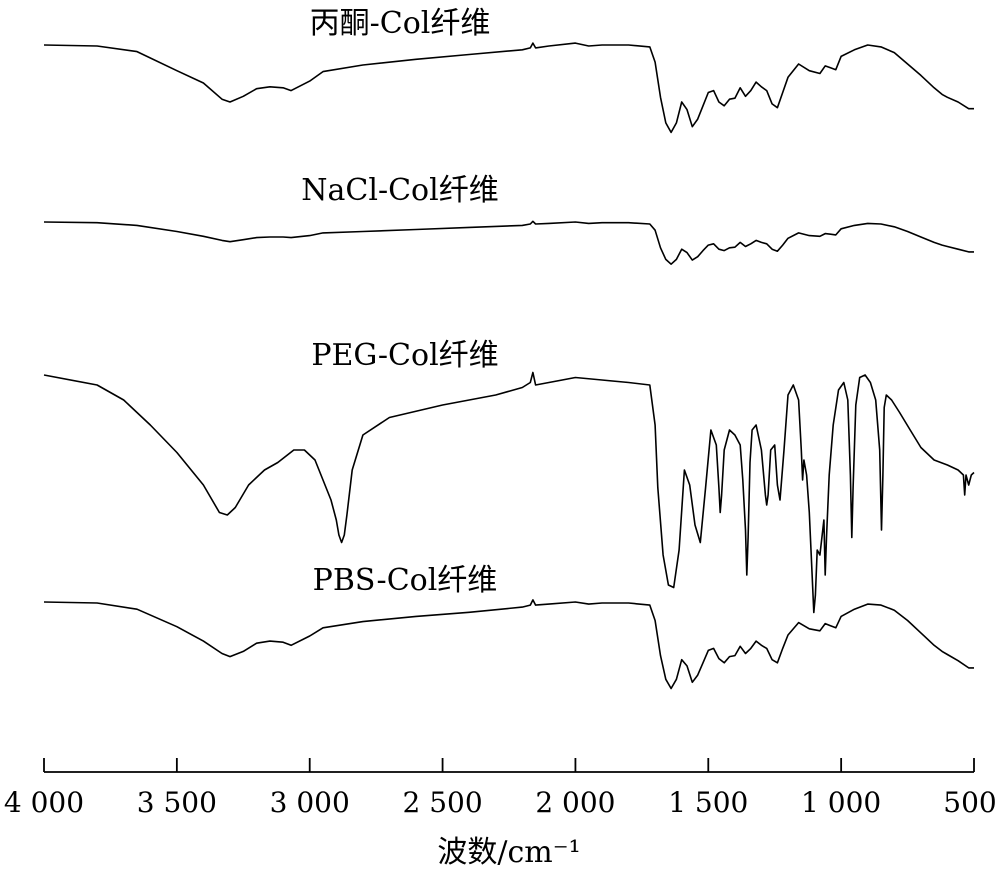  Describe the element at coordinates (44, 802) in the screenshot. I see `x-tick-label-4000: 4 000` at that location.